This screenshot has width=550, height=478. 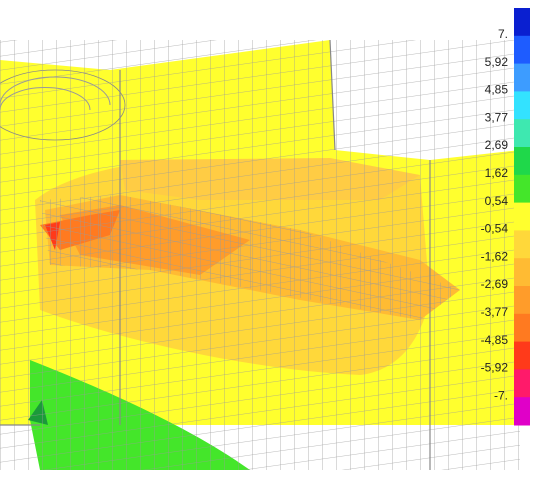 What do you see at coordinates (495, 368) in the screenshot?
I see `legend-label: -5,92` at bounding box center [495, 368].